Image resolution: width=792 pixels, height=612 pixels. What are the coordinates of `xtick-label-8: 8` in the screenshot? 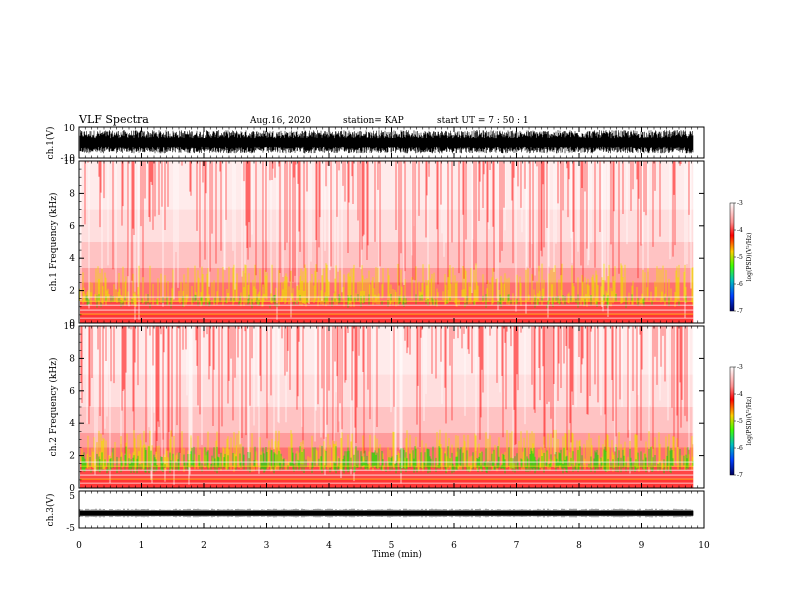 It's located at (579, 546).